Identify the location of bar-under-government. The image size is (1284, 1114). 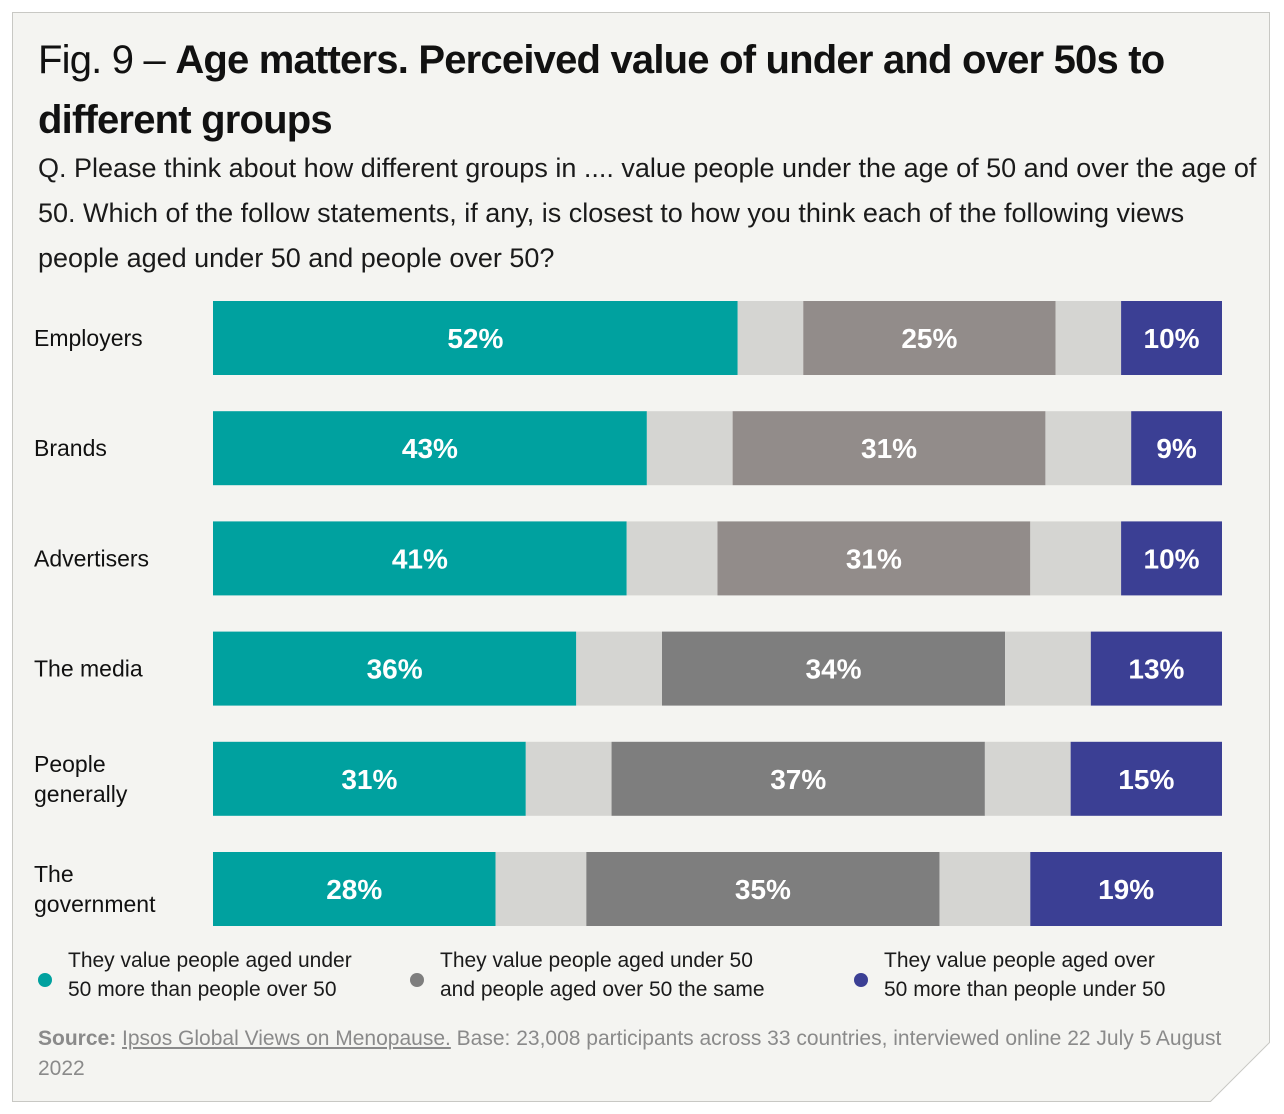
(354, 889).